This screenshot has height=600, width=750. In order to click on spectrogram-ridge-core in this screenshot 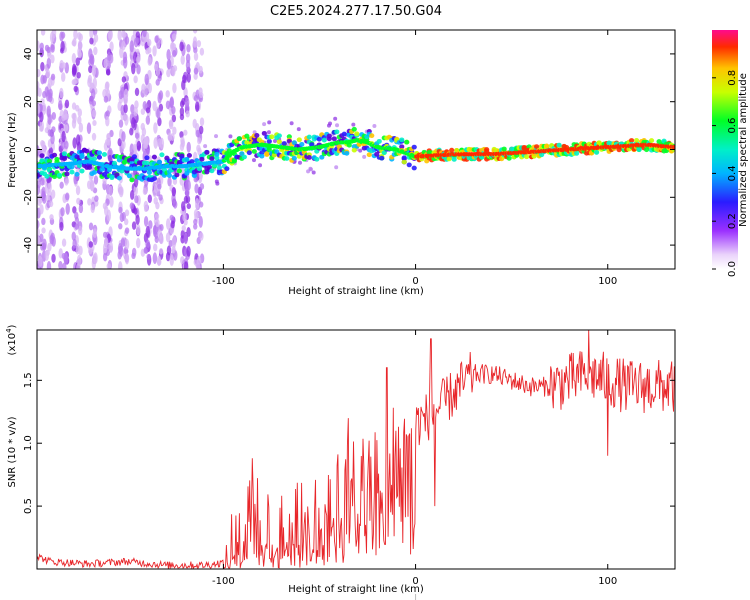, I will do `click(673, 147)`.